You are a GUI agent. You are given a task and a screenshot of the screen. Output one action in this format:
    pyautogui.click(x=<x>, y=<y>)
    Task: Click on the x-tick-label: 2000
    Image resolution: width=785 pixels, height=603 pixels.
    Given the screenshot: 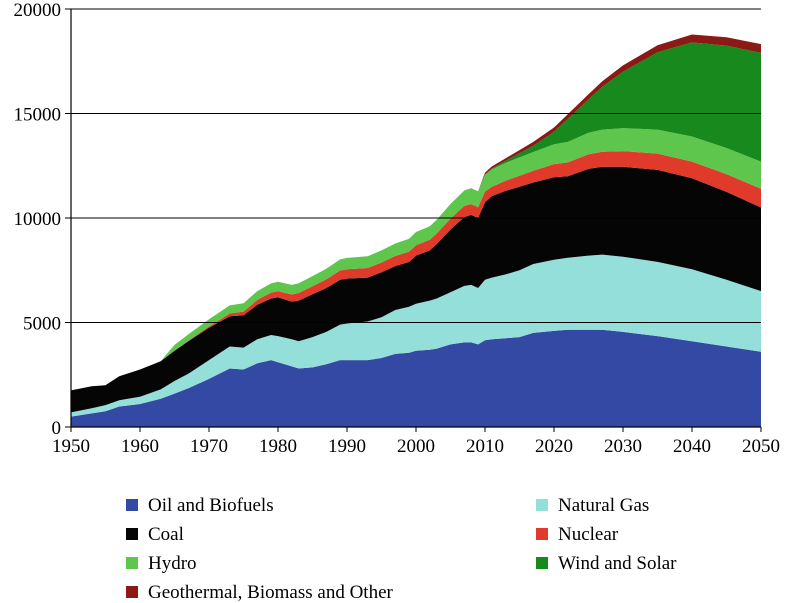 What is the action you would take?
    pyautogui.click(x=416, y=446)
    